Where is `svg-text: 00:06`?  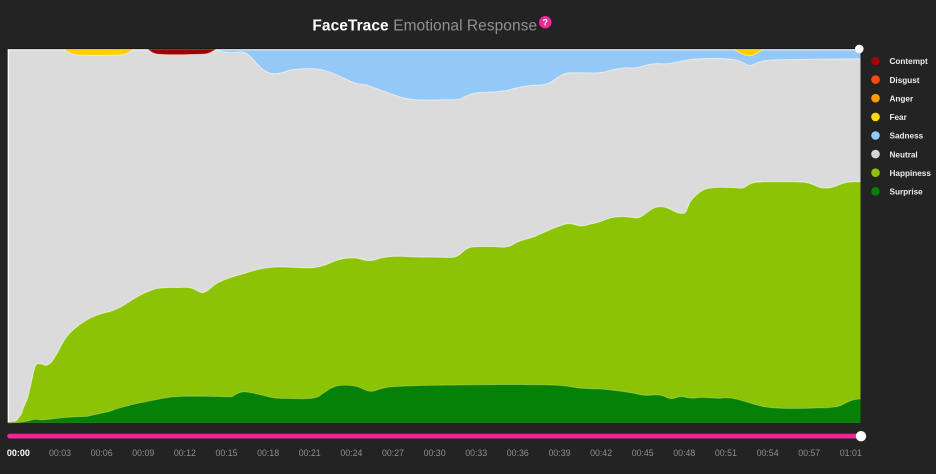
svg-text: 00:06 is located at coordinates (102, 453).